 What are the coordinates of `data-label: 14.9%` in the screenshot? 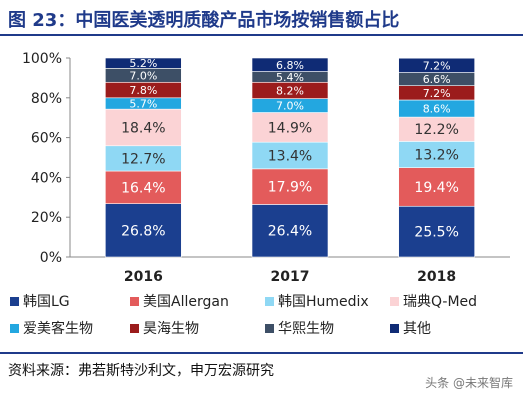 It's located at (290, 128).